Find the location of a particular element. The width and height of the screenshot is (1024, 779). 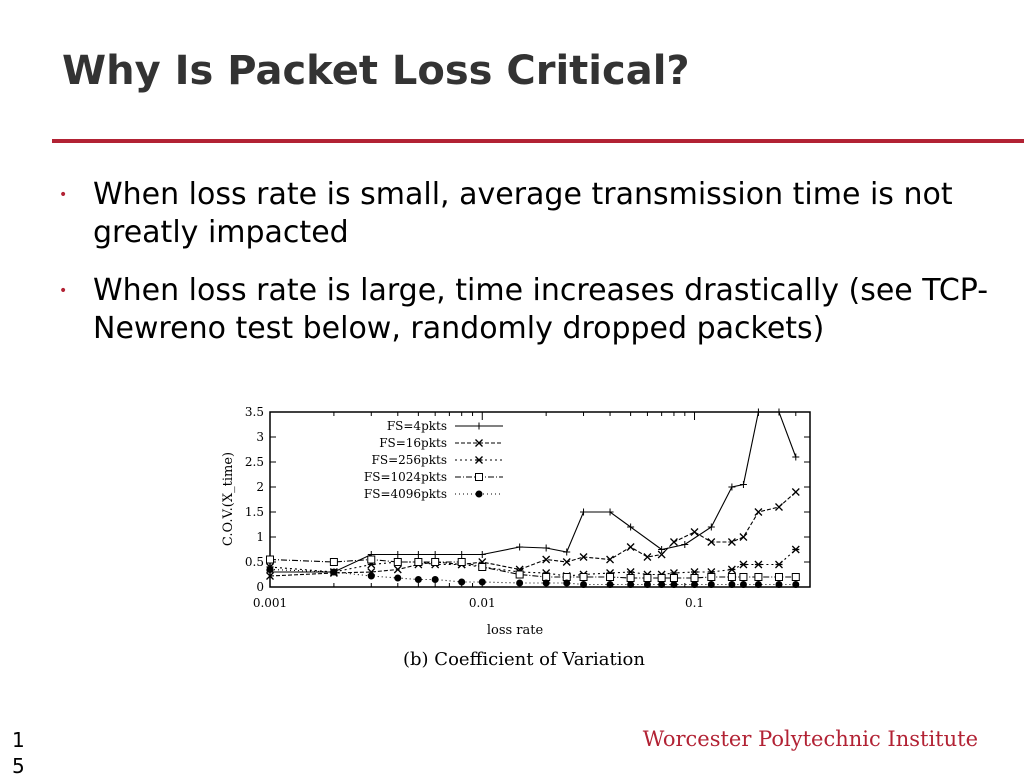

title-divider is located at coordinates (538, 141).